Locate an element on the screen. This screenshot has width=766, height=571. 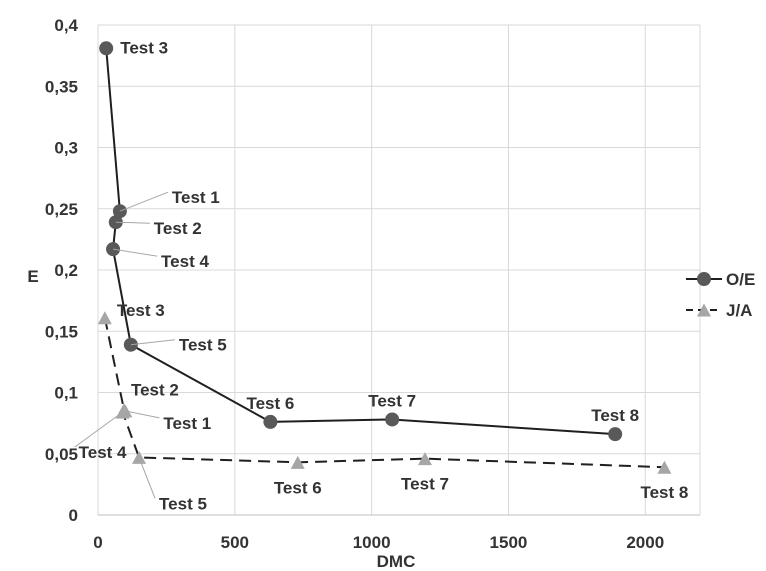
leader-layer is located at coordinates (124, 345).